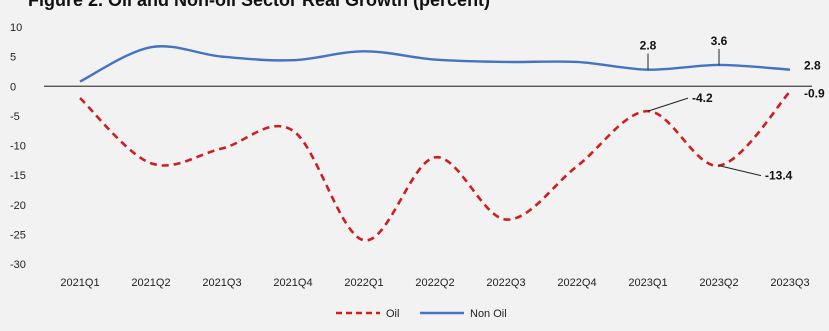 The image size is (829, 331). Describe the element at coordinates (789, 283) in the screenshot. I see `x-tick-label: 2023Q3` at that location.